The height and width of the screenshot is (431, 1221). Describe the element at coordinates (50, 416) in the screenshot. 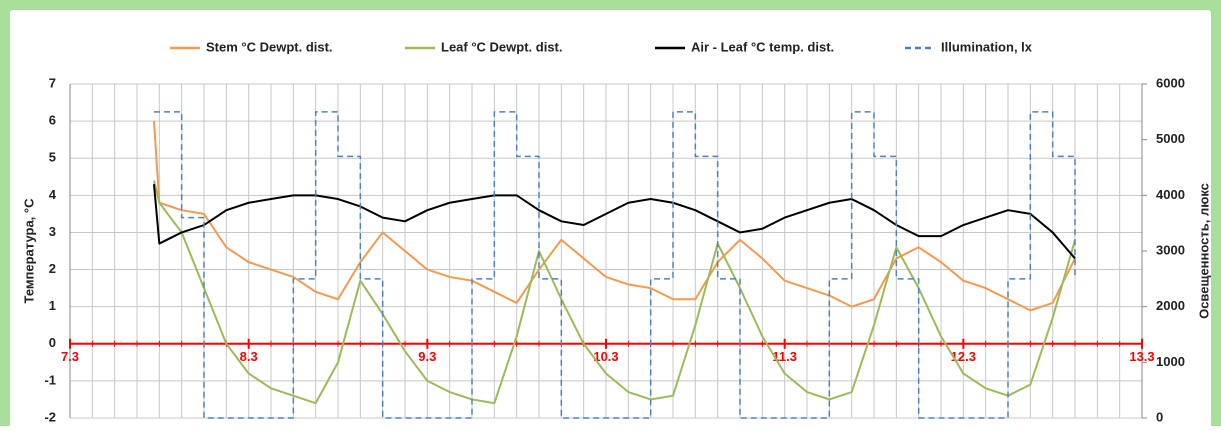

I see `y-tick-label: -2` at that location.